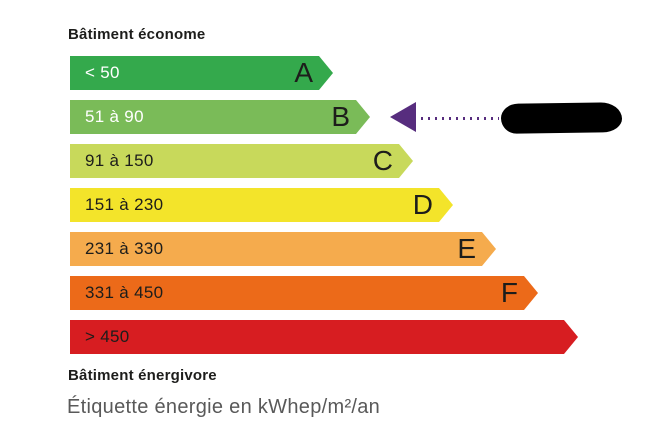  I want to click on energy-class-letter: B, so click(340, 116).